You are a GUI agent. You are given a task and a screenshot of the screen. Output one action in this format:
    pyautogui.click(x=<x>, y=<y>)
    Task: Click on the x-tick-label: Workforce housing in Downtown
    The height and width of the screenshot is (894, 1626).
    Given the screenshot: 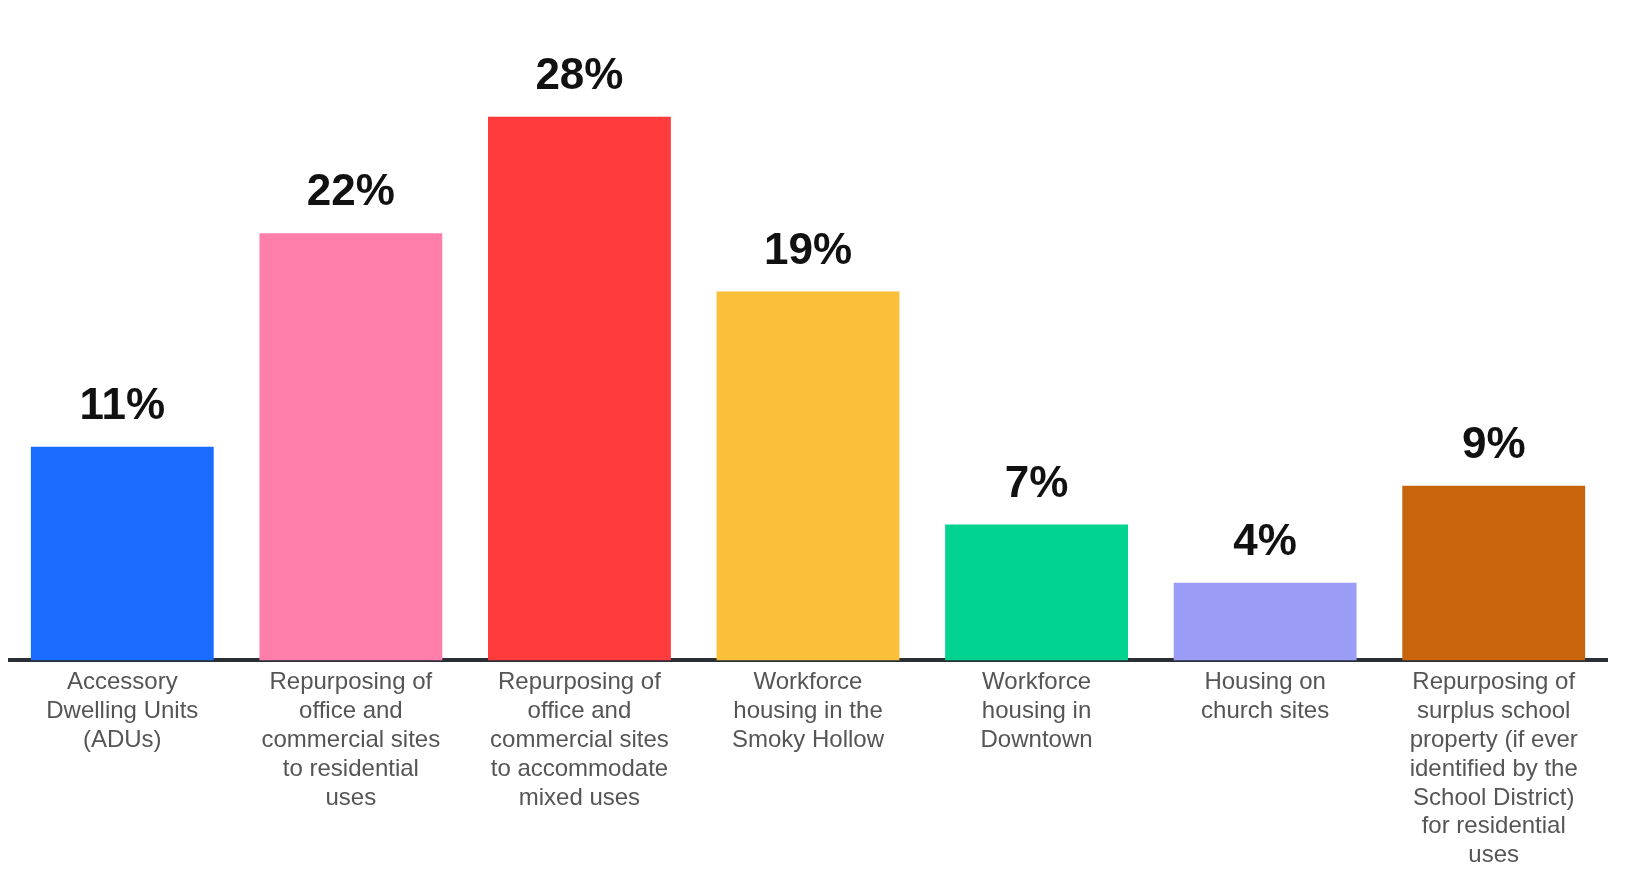 What is the action you would take?
    pyautogui.click(x=1036, y=710)
    